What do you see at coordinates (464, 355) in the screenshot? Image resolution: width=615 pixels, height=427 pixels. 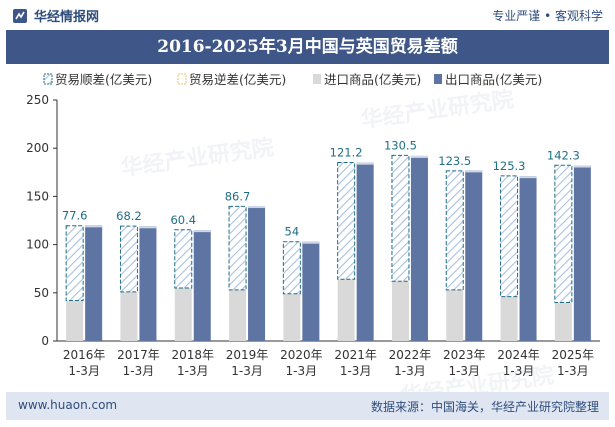 I see `x-tick-label: 2023年` at bounding box center [464, 355].